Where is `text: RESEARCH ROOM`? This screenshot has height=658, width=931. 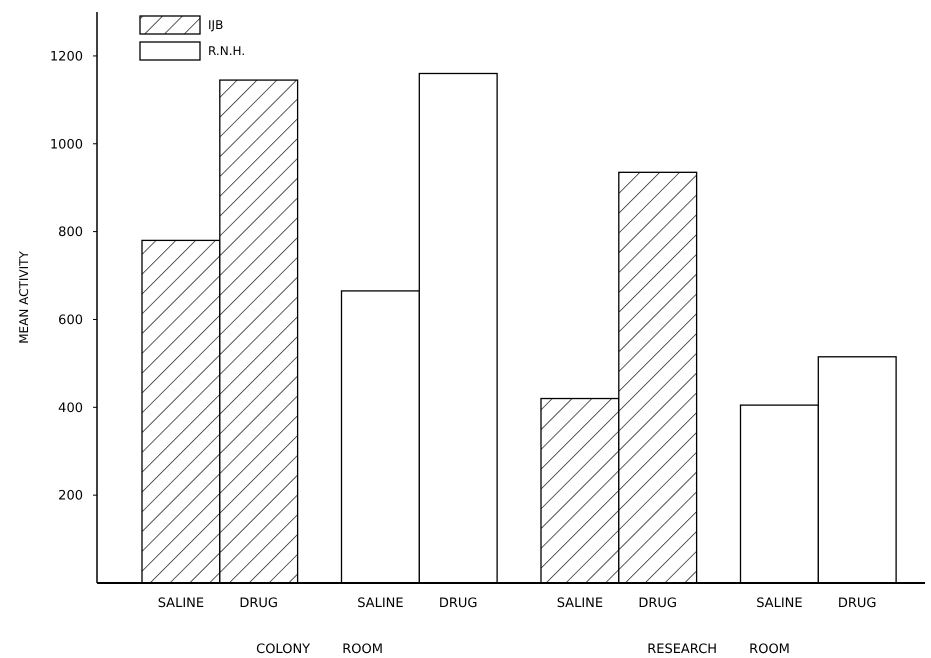 text: RESEARCH ROOM is located at coordinates (718, 649).